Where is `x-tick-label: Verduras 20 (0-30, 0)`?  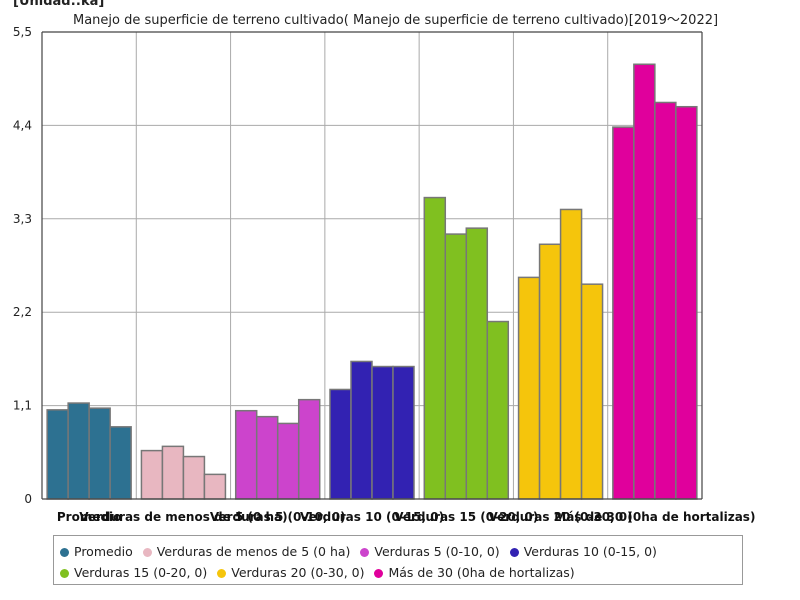 x-tick-label: Verduras 20 (0-30, 0) is located at coordinates (561, 517).